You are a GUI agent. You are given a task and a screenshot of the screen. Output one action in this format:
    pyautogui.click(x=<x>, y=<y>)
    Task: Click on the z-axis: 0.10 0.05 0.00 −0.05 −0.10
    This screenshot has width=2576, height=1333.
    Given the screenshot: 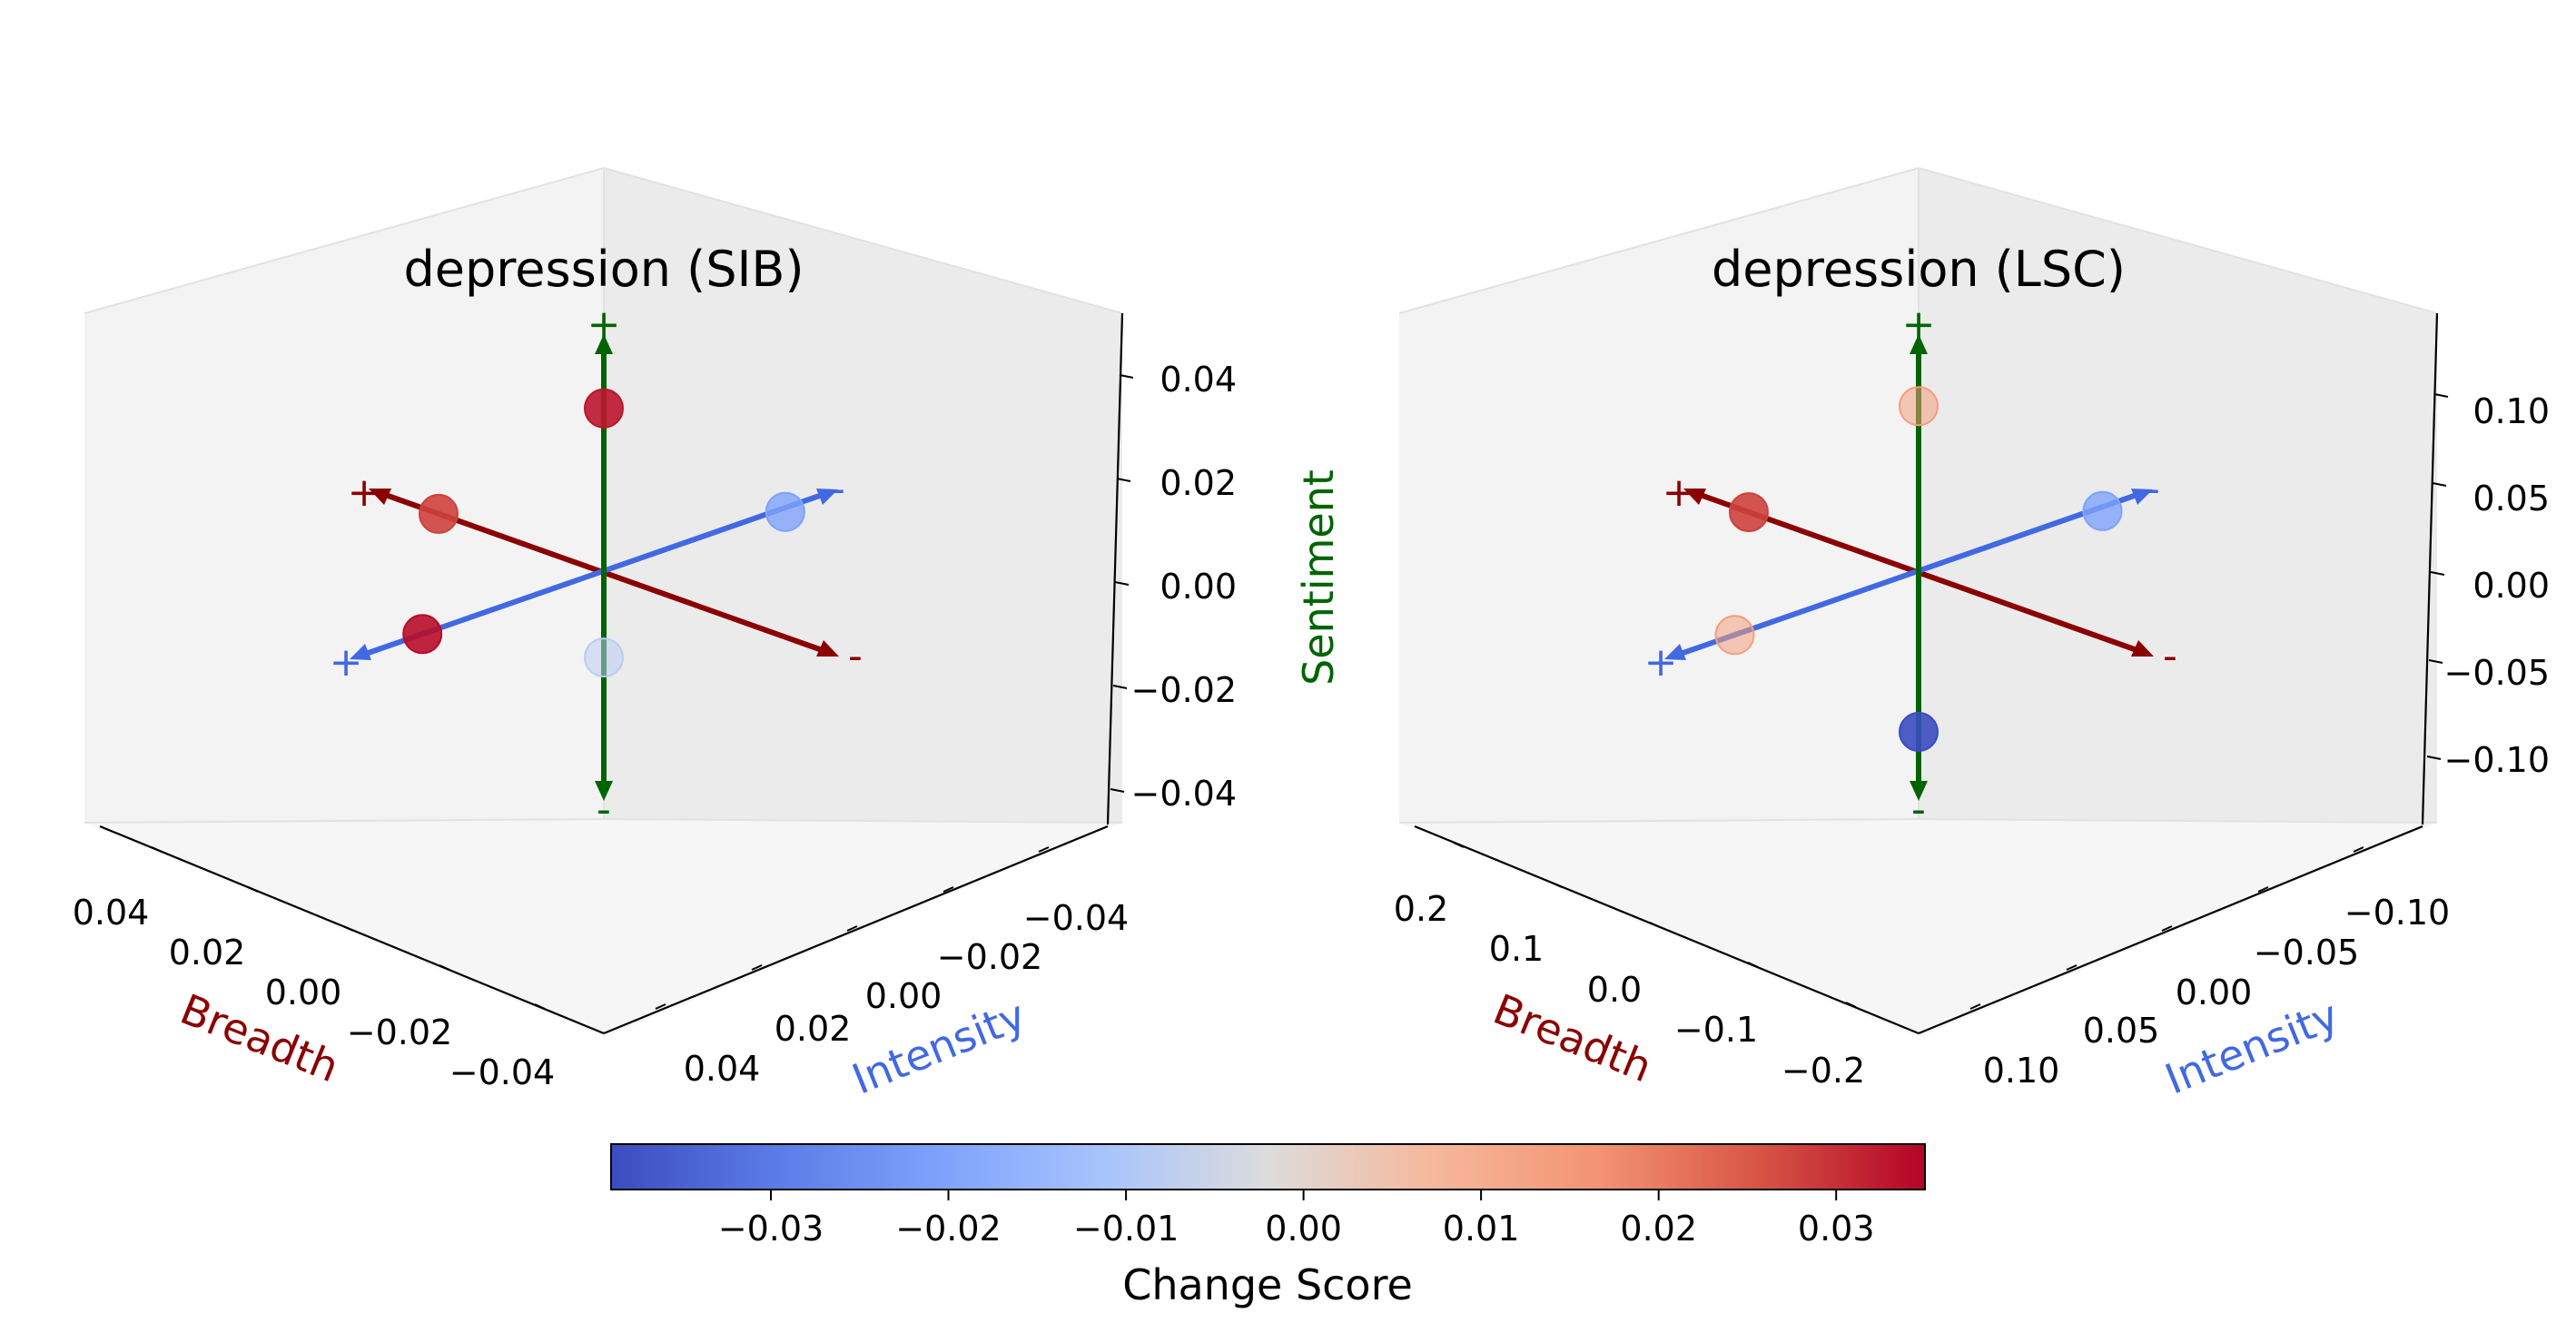 What is the action you would take?
    pyautogui.click(x=2485, y=568)
    